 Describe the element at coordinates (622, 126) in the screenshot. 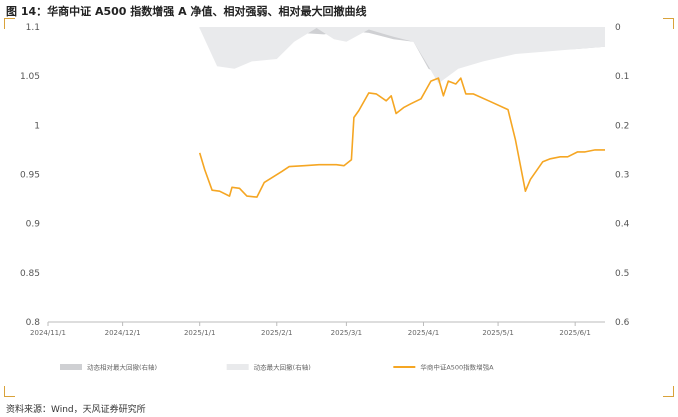

I see `y-right-tick-label: 0.2` at that location.